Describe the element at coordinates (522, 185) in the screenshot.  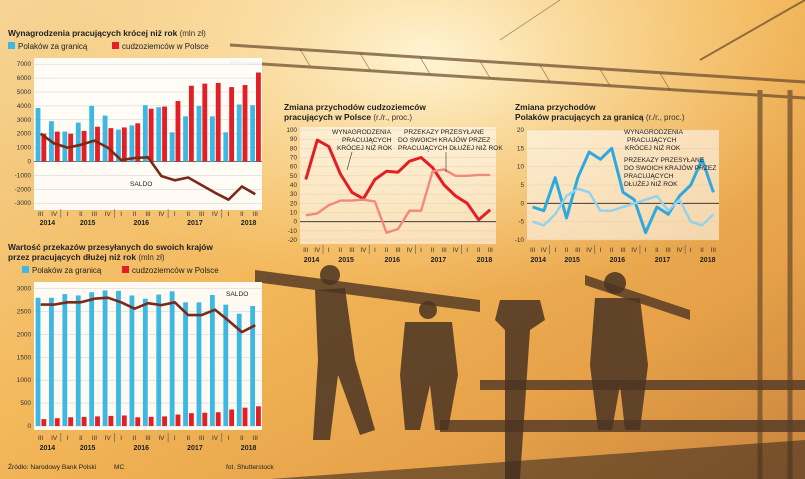
I see `chart4-ytick-label: 5` at that location.